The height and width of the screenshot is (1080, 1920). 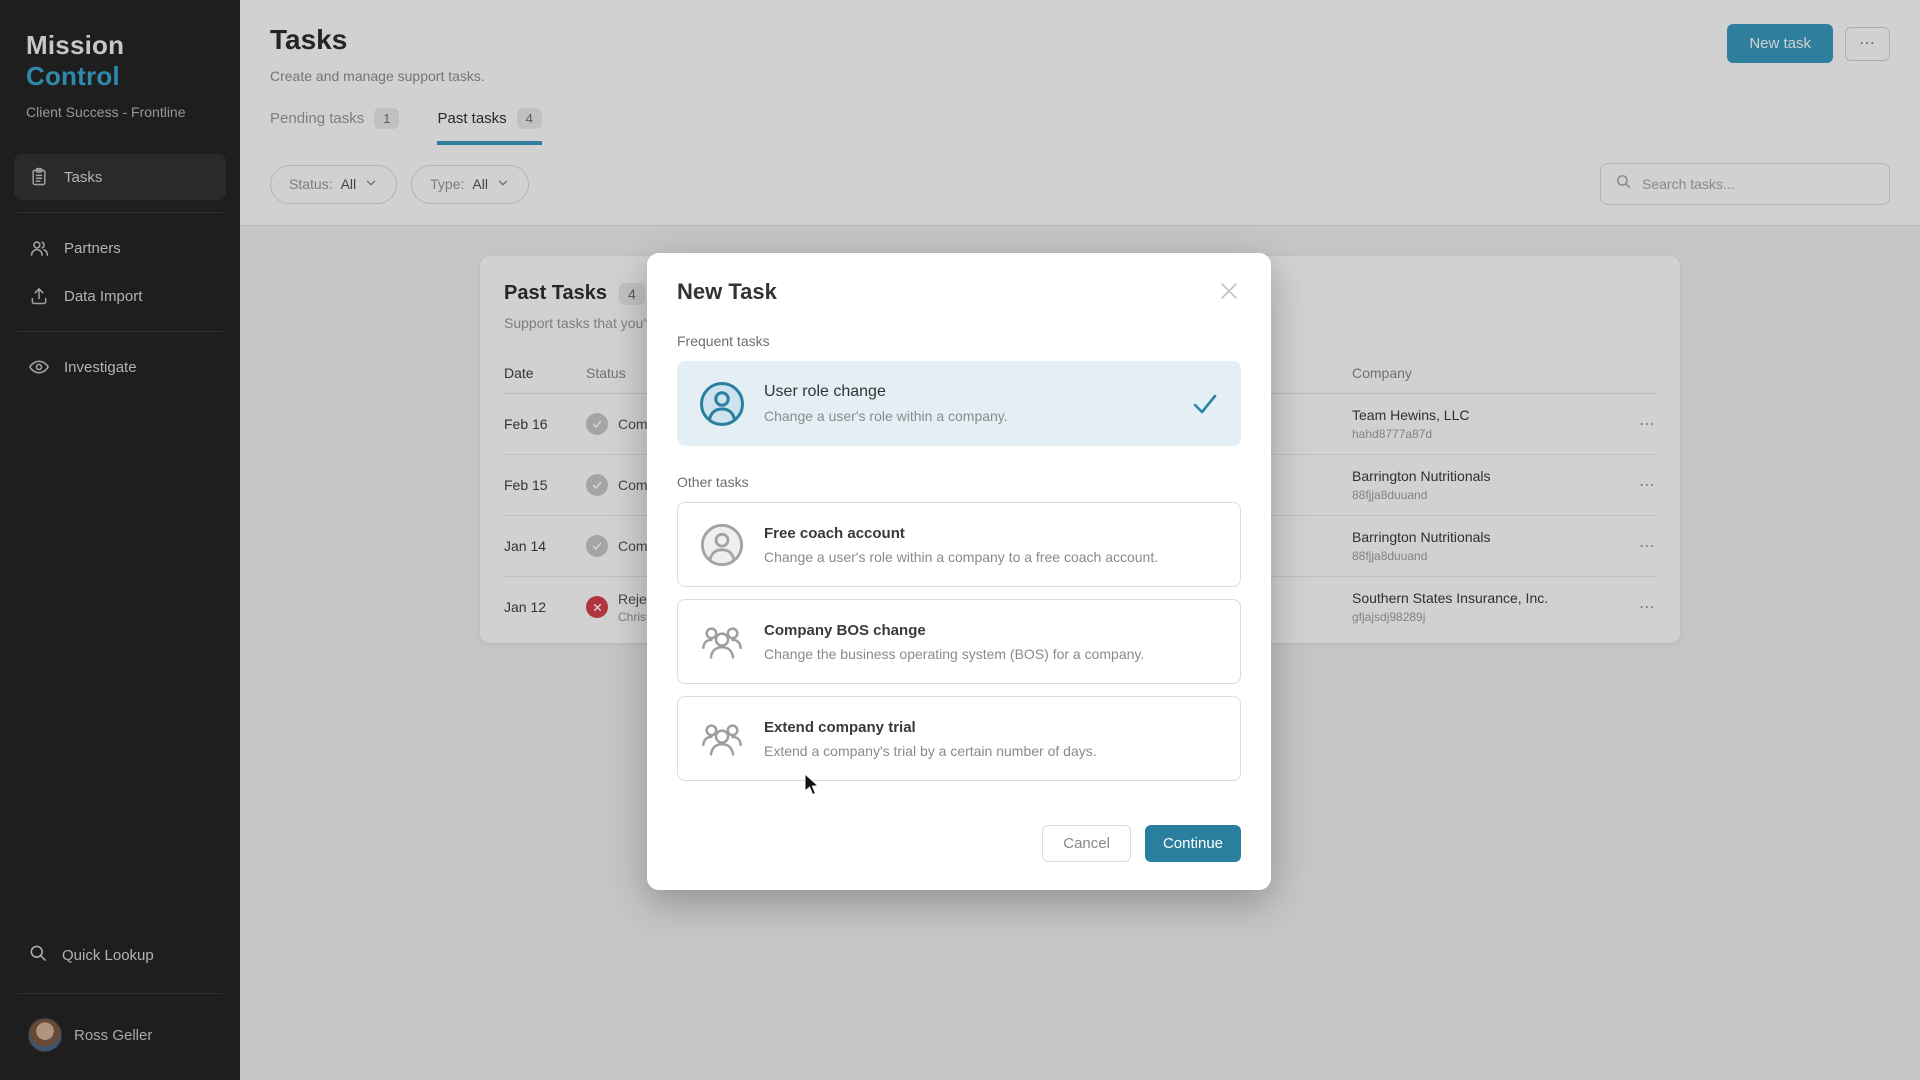 What do you see at coordinates (529, 118) in the screenshot?
I see `tab-count-badge: 4` at bounding box center [529, 118].